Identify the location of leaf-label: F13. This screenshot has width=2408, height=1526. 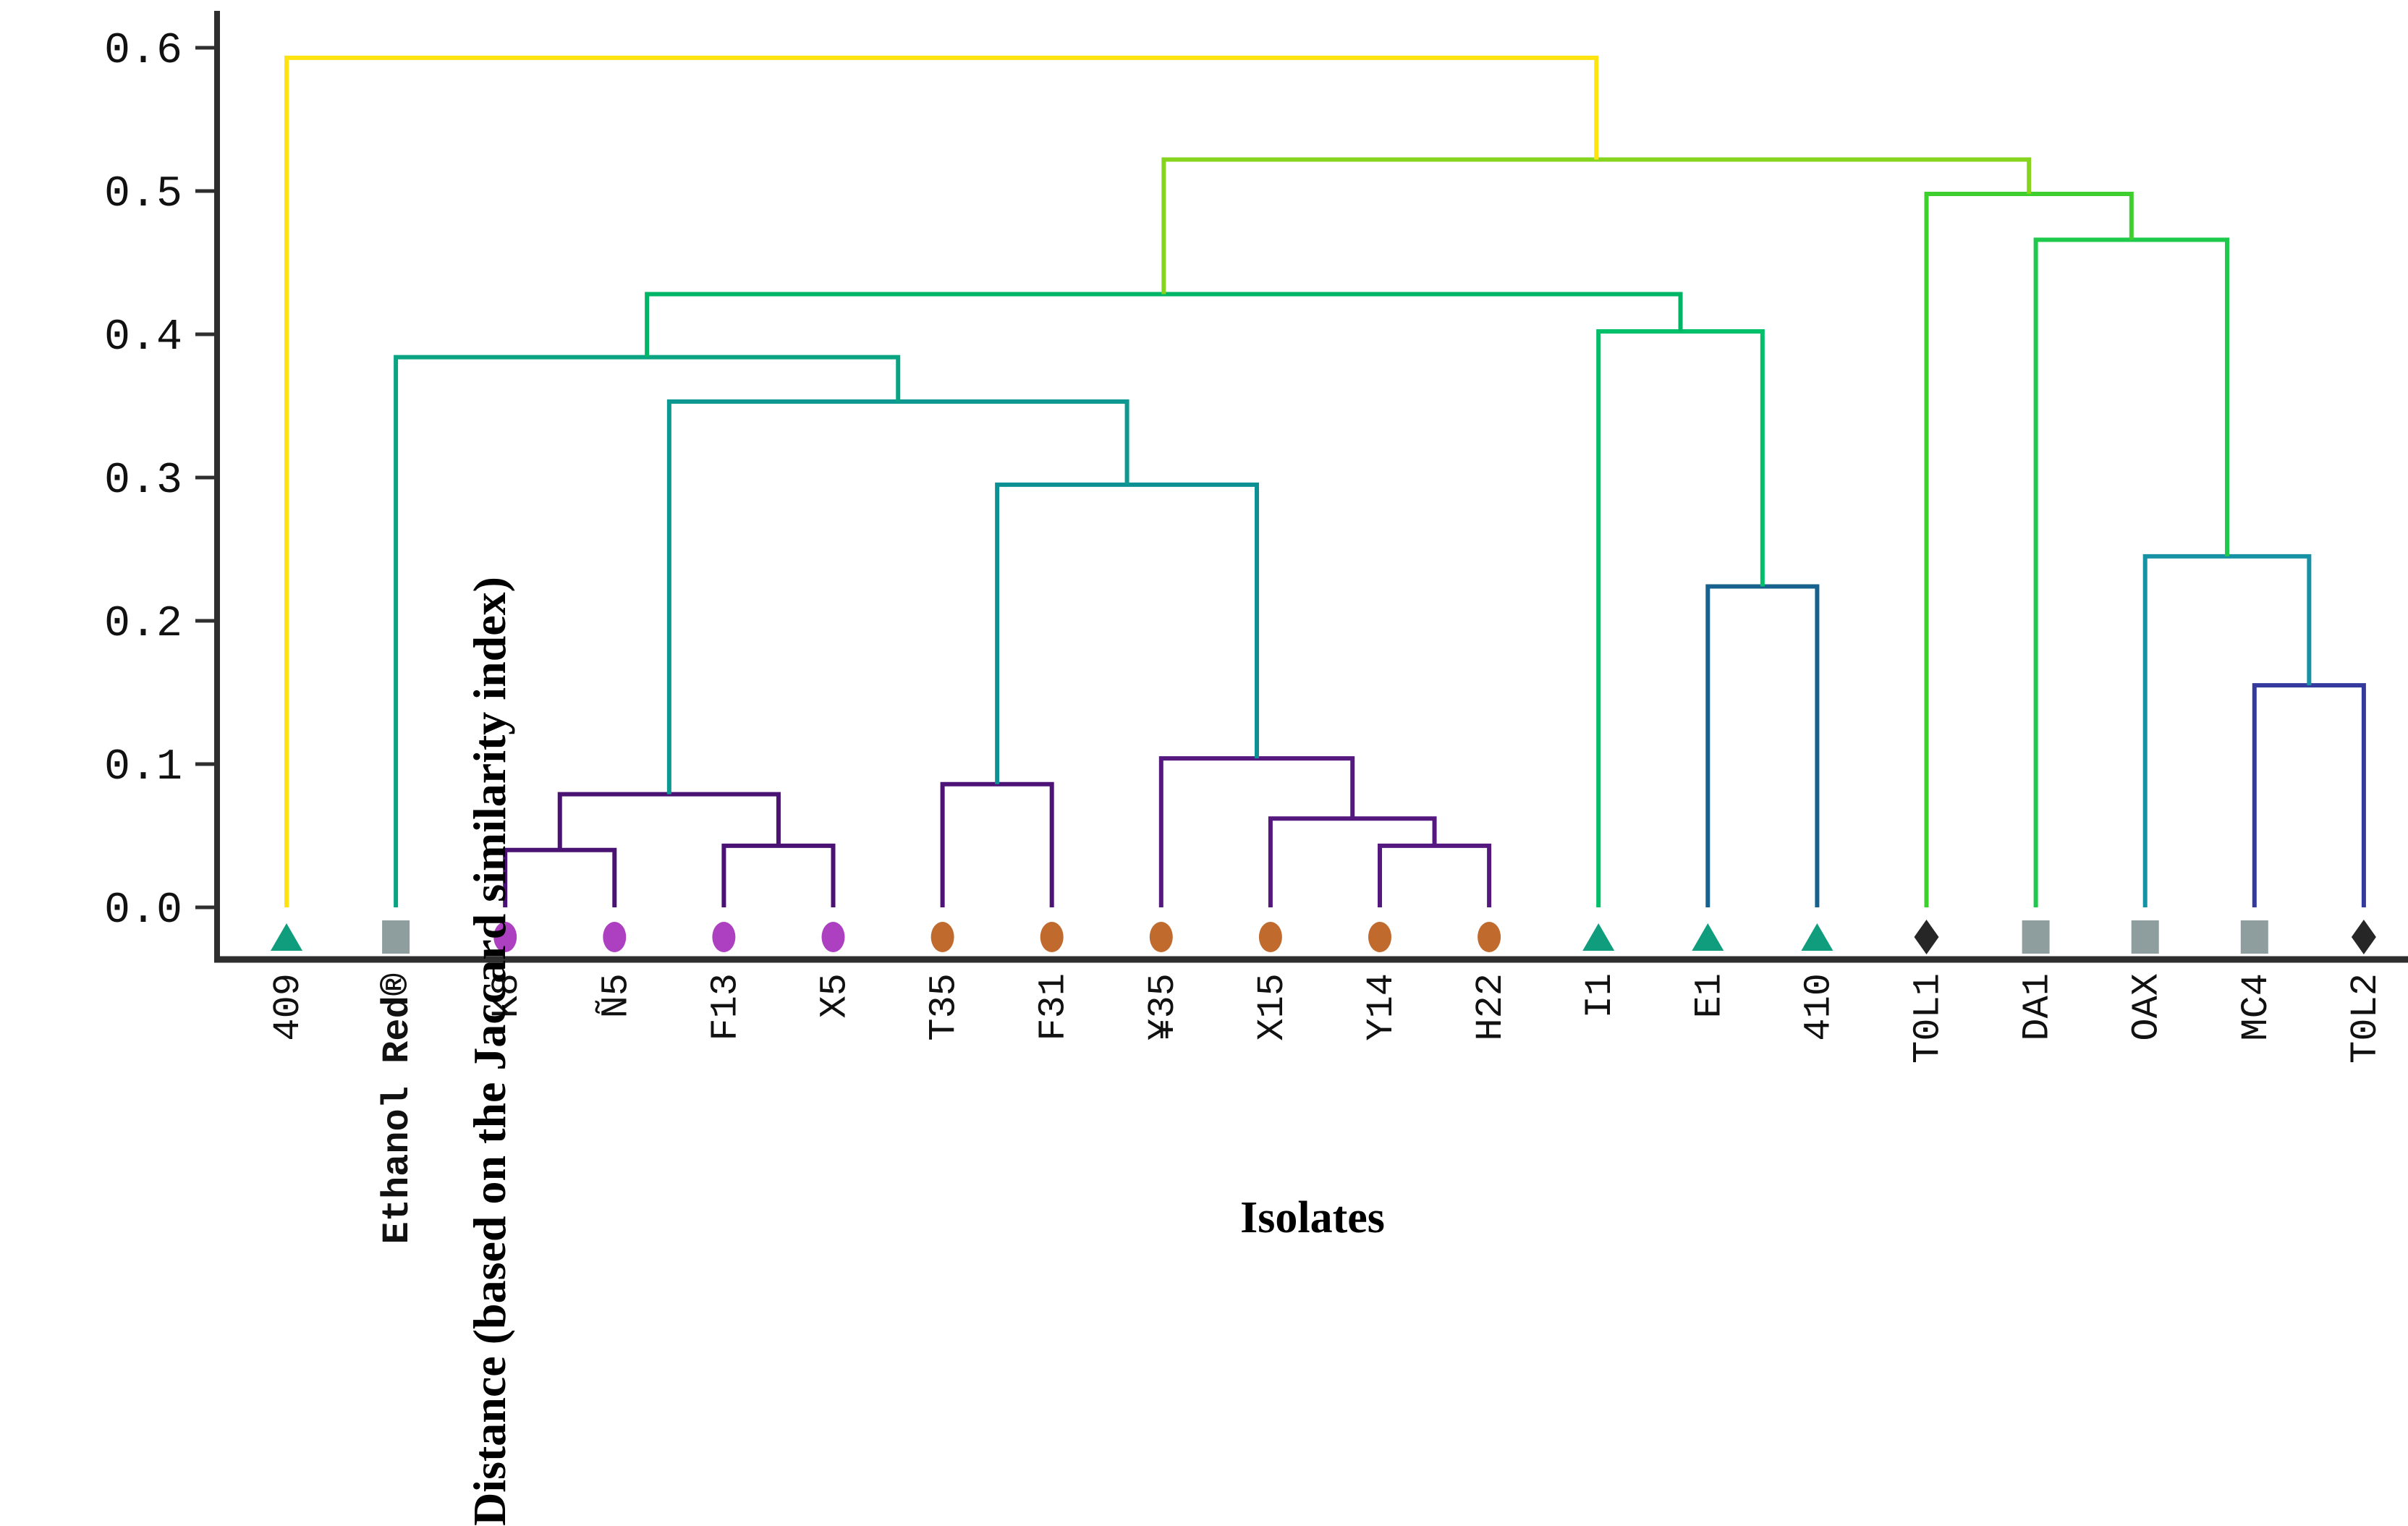
(725, 1007).